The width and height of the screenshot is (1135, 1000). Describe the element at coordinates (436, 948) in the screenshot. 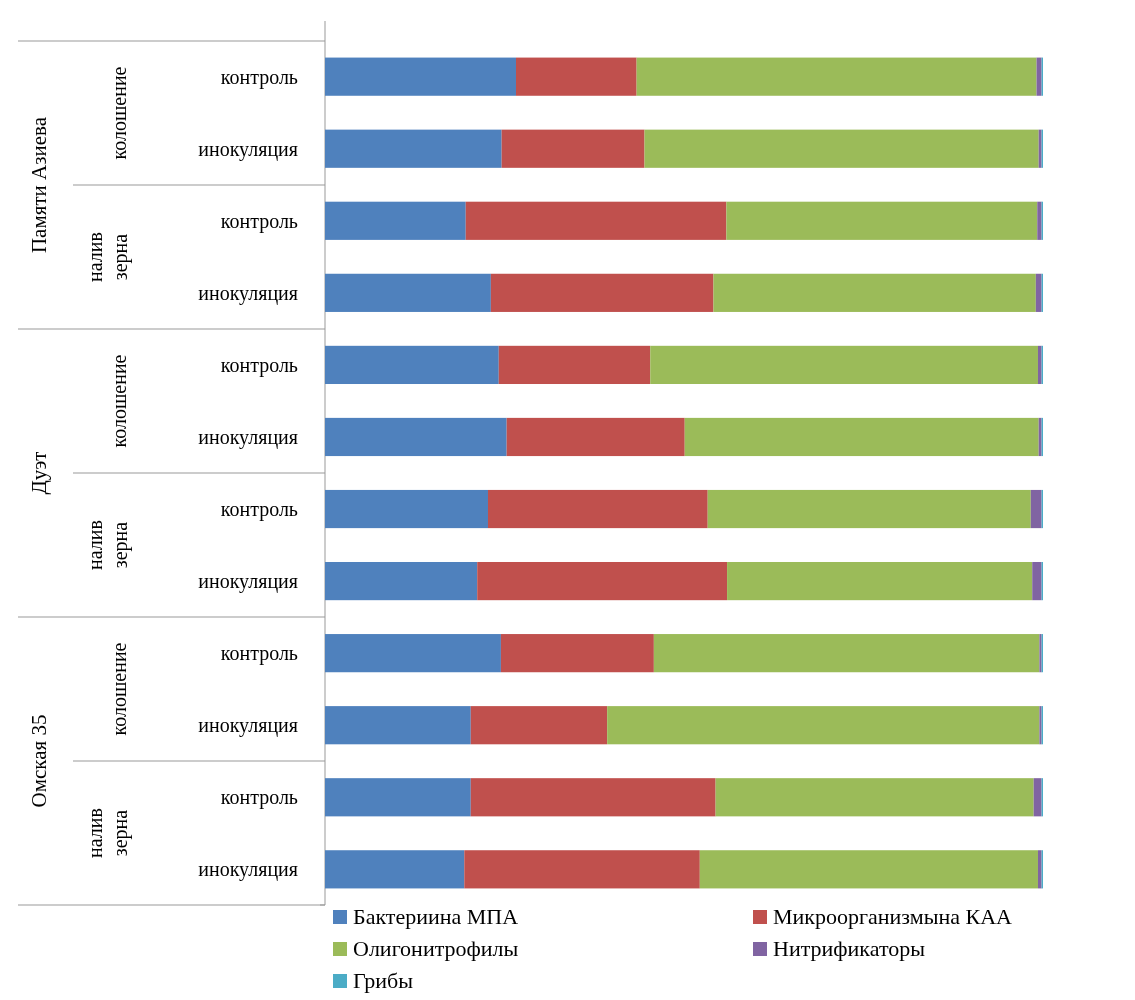

I see `legend-label: Олигонитрофилы` at that location.